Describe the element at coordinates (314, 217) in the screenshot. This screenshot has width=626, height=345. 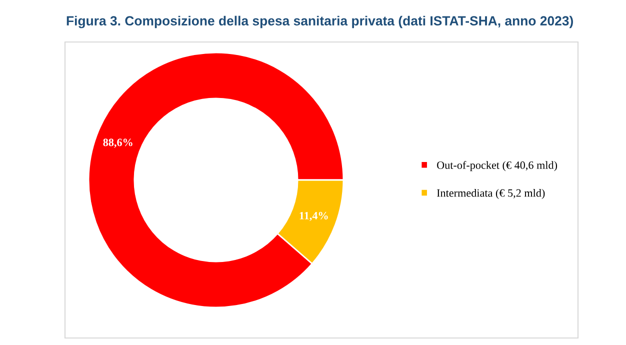
I see `data-label: 11,4%` at that location.